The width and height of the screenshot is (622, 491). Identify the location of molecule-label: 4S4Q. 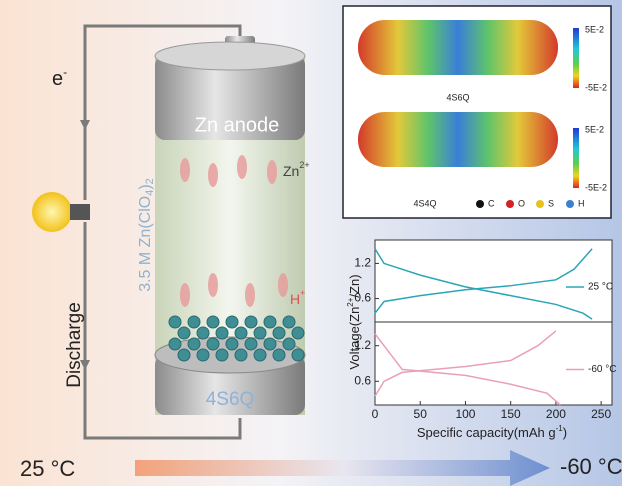
(424, 203).